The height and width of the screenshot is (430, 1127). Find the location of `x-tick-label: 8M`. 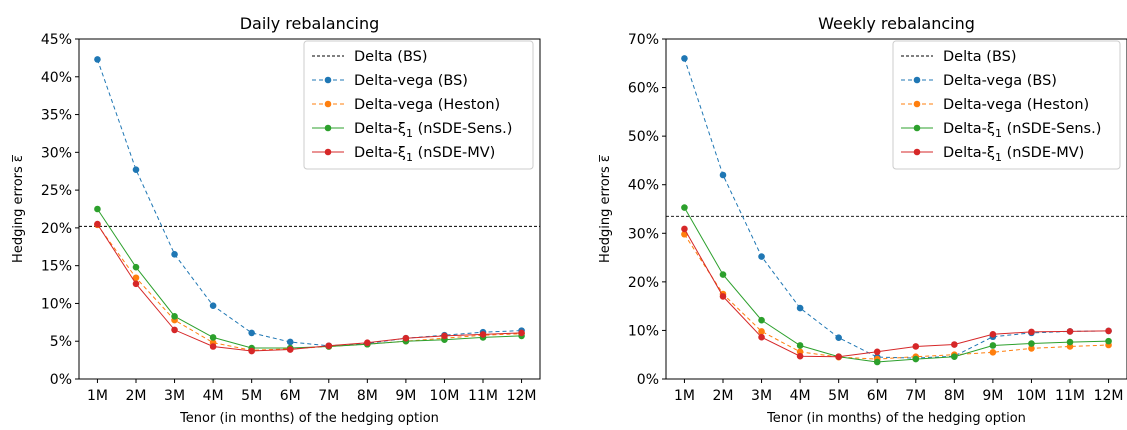

x-tick-label: 8M is located at coordinates (954, 396).